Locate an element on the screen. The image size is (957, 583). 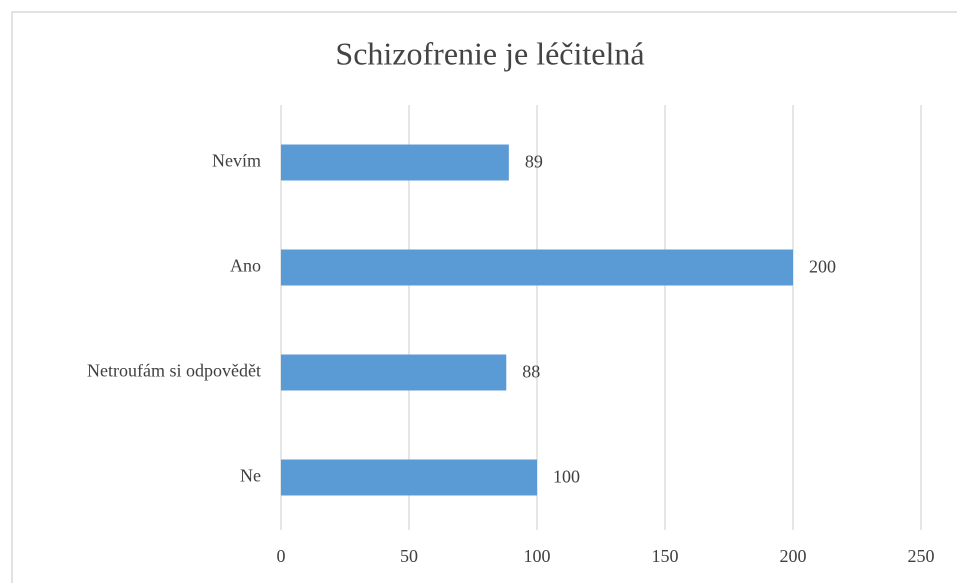
data-label: 100 is located at coordinates (566, 477).